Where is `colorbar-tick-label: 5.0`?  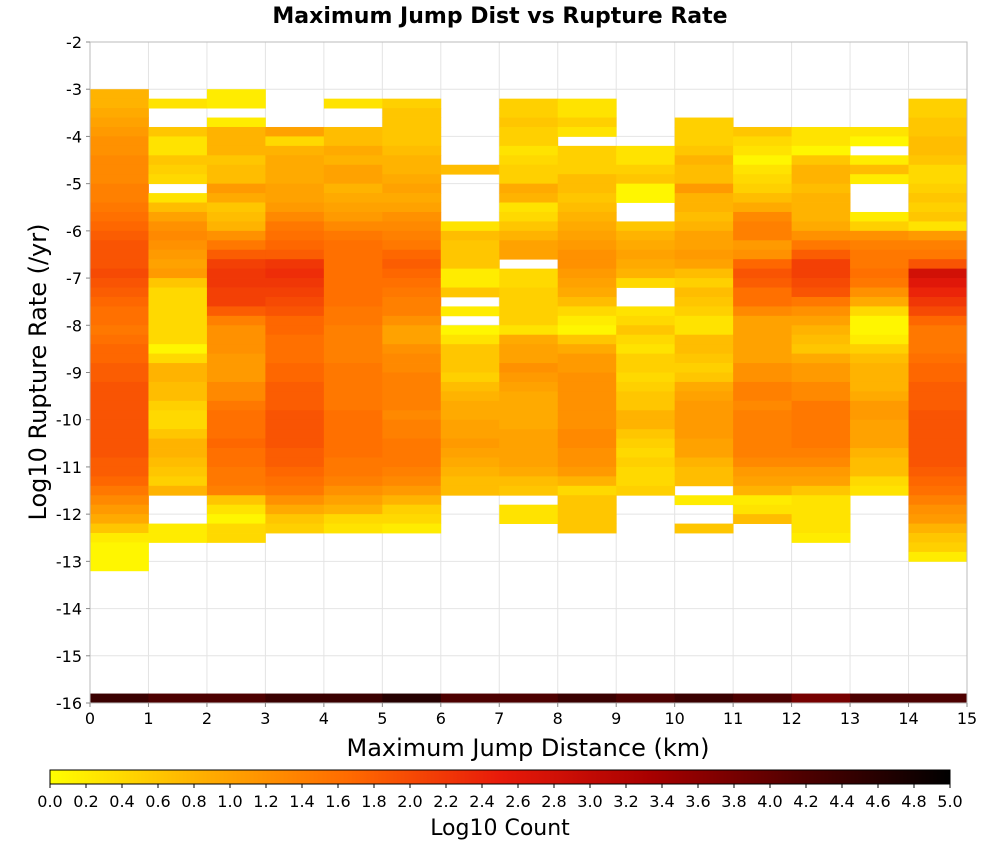
colorbar-tick-label: 5.0 is located at coordinates (949, 801).